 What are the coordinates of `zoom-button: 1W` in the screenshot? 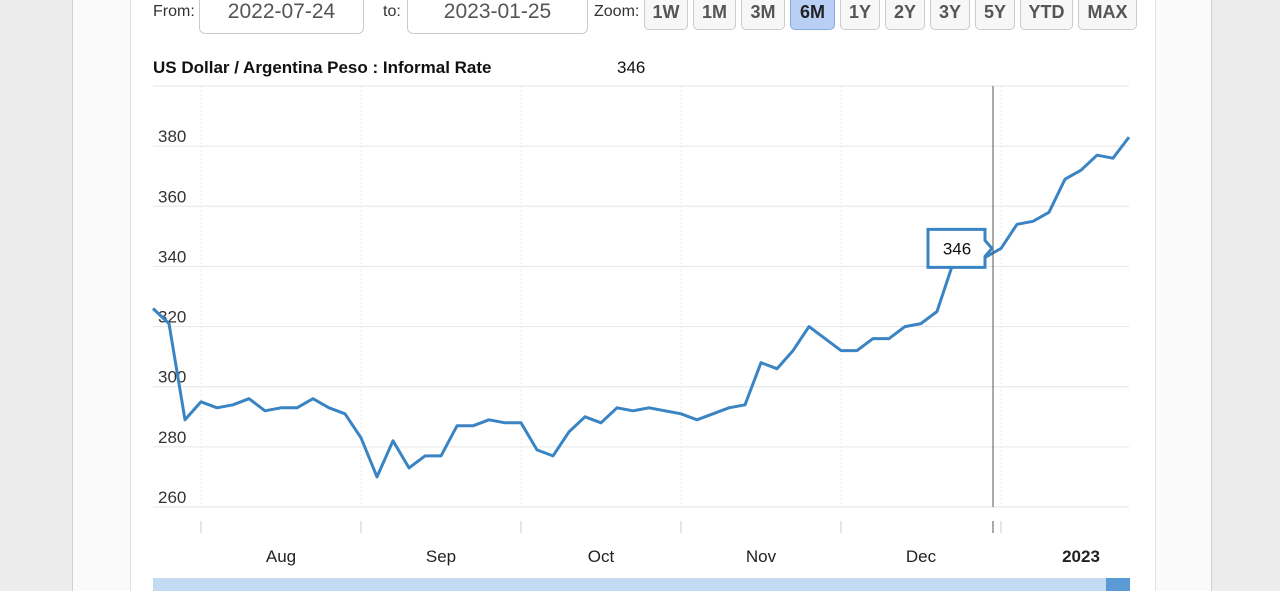 It's located at (666, 15).